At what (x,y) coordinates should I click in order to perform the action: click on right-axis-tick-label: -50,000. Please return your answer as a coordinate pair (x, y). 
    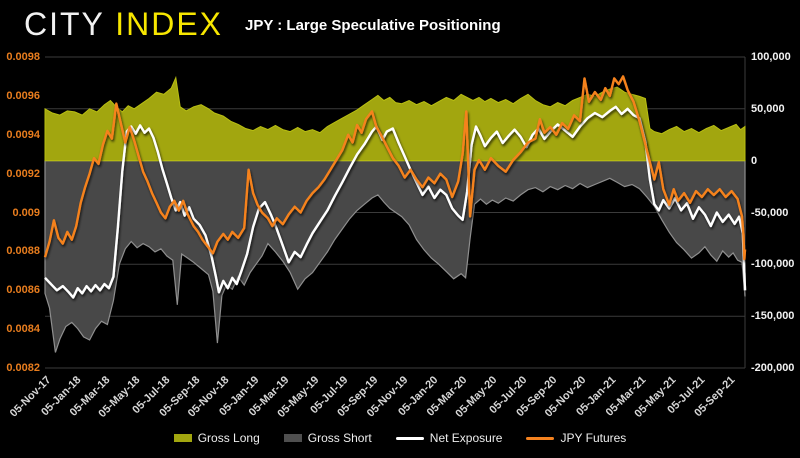
    Looking at the image, I should click on (770, 212).